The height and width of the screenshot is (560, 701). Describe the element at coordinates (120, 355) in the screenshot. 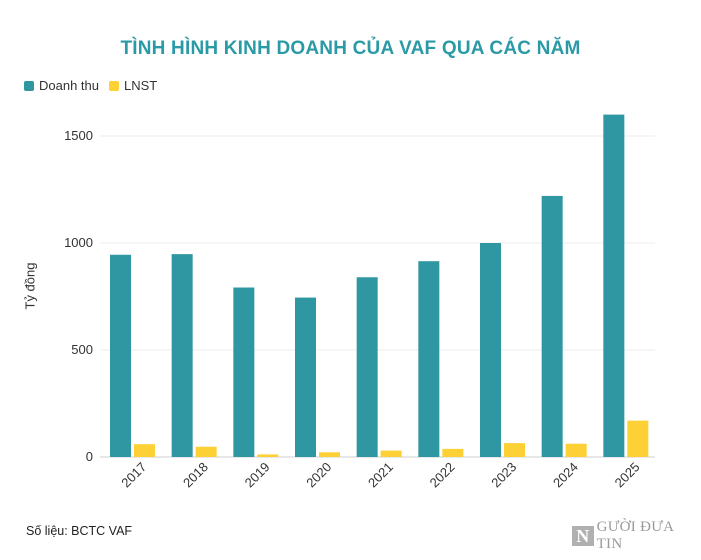

I see `bar-revenue-2017` at that location.